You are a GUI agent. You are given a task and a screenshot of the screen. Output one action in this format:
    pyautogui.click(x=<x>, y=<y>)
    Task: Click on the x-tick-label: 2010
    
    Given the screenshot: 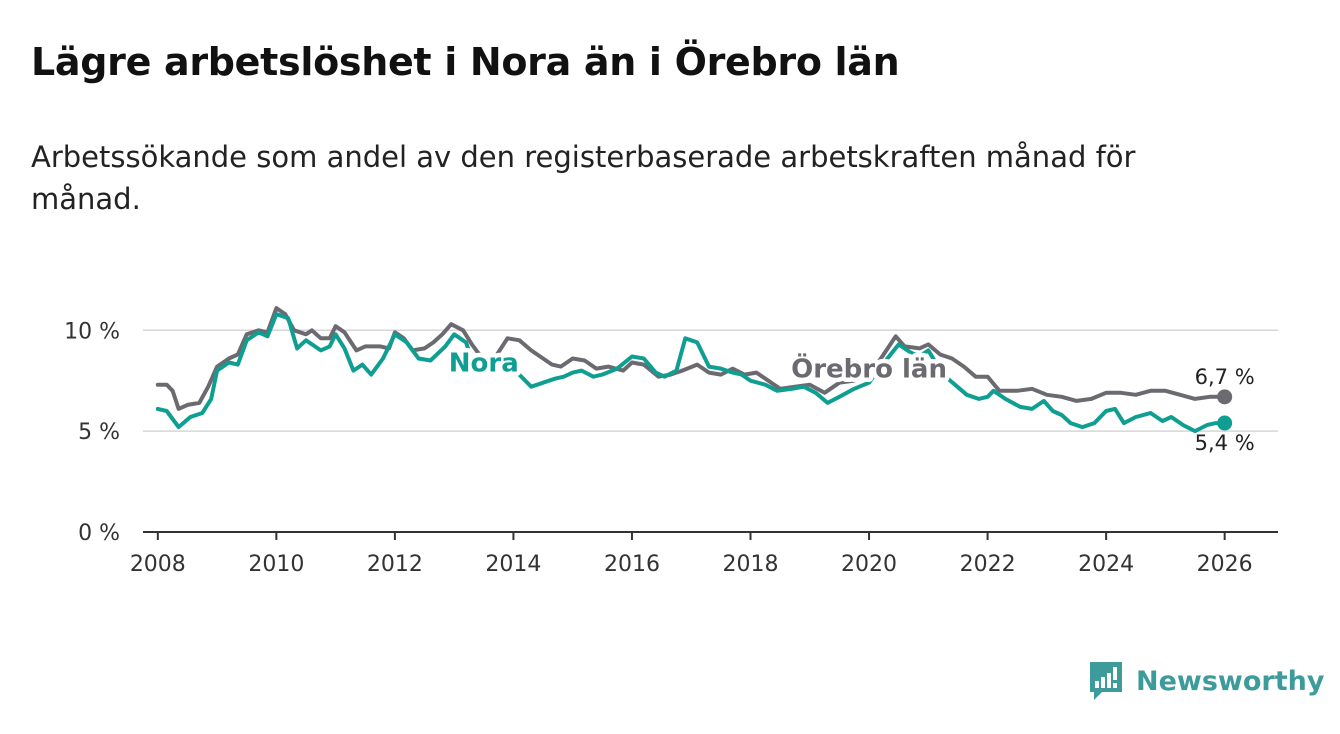 What is the action you would take?
    pyautogui.click(x=276, y=564)
    